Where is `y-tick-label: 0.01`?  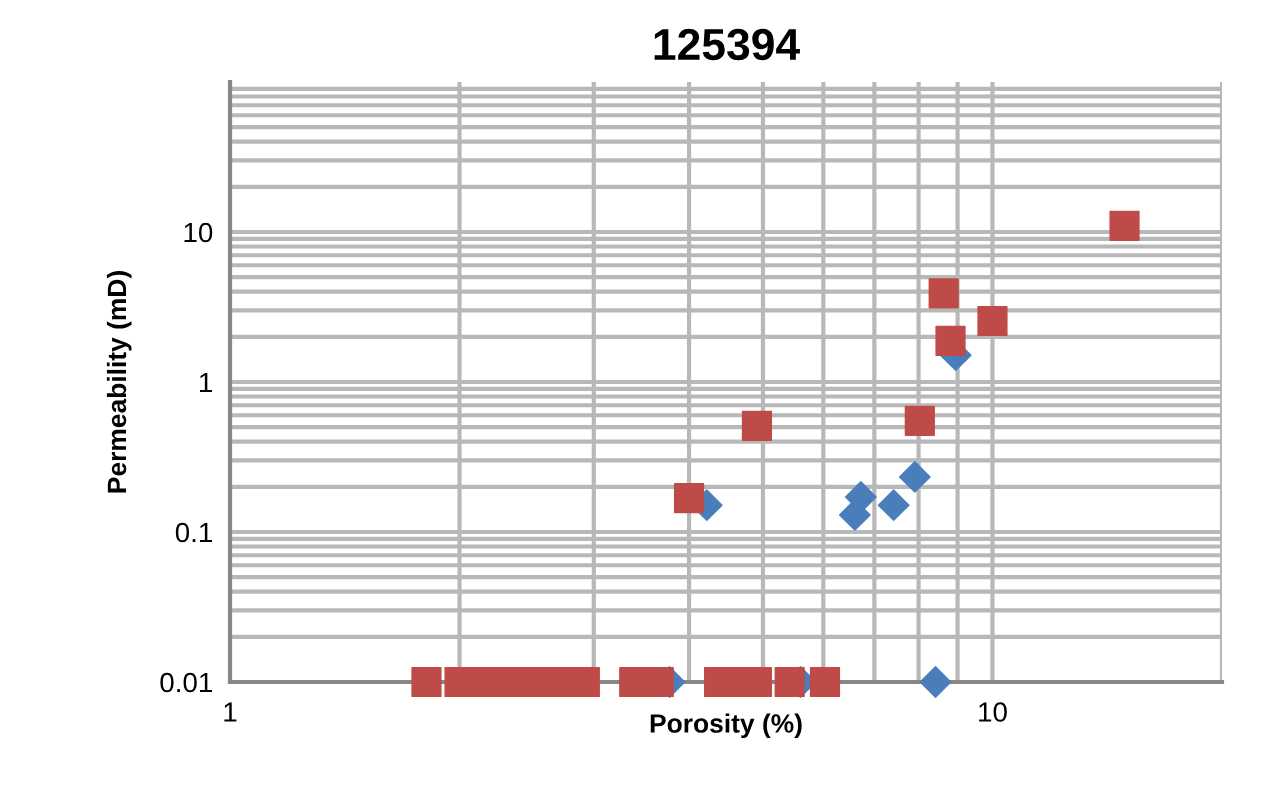
y-tick-label: 0.01 is located at coordinates (186, 682).